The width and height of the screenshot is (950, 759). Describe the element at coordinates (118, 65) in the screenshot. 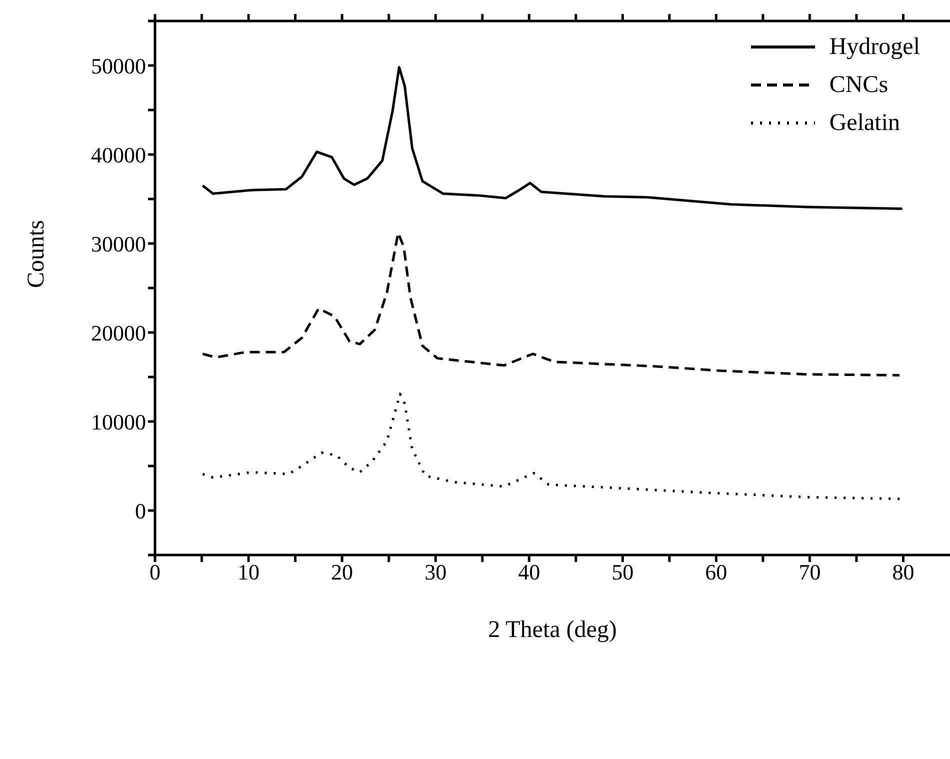

I see `y-tick-label: 50000` at that location.